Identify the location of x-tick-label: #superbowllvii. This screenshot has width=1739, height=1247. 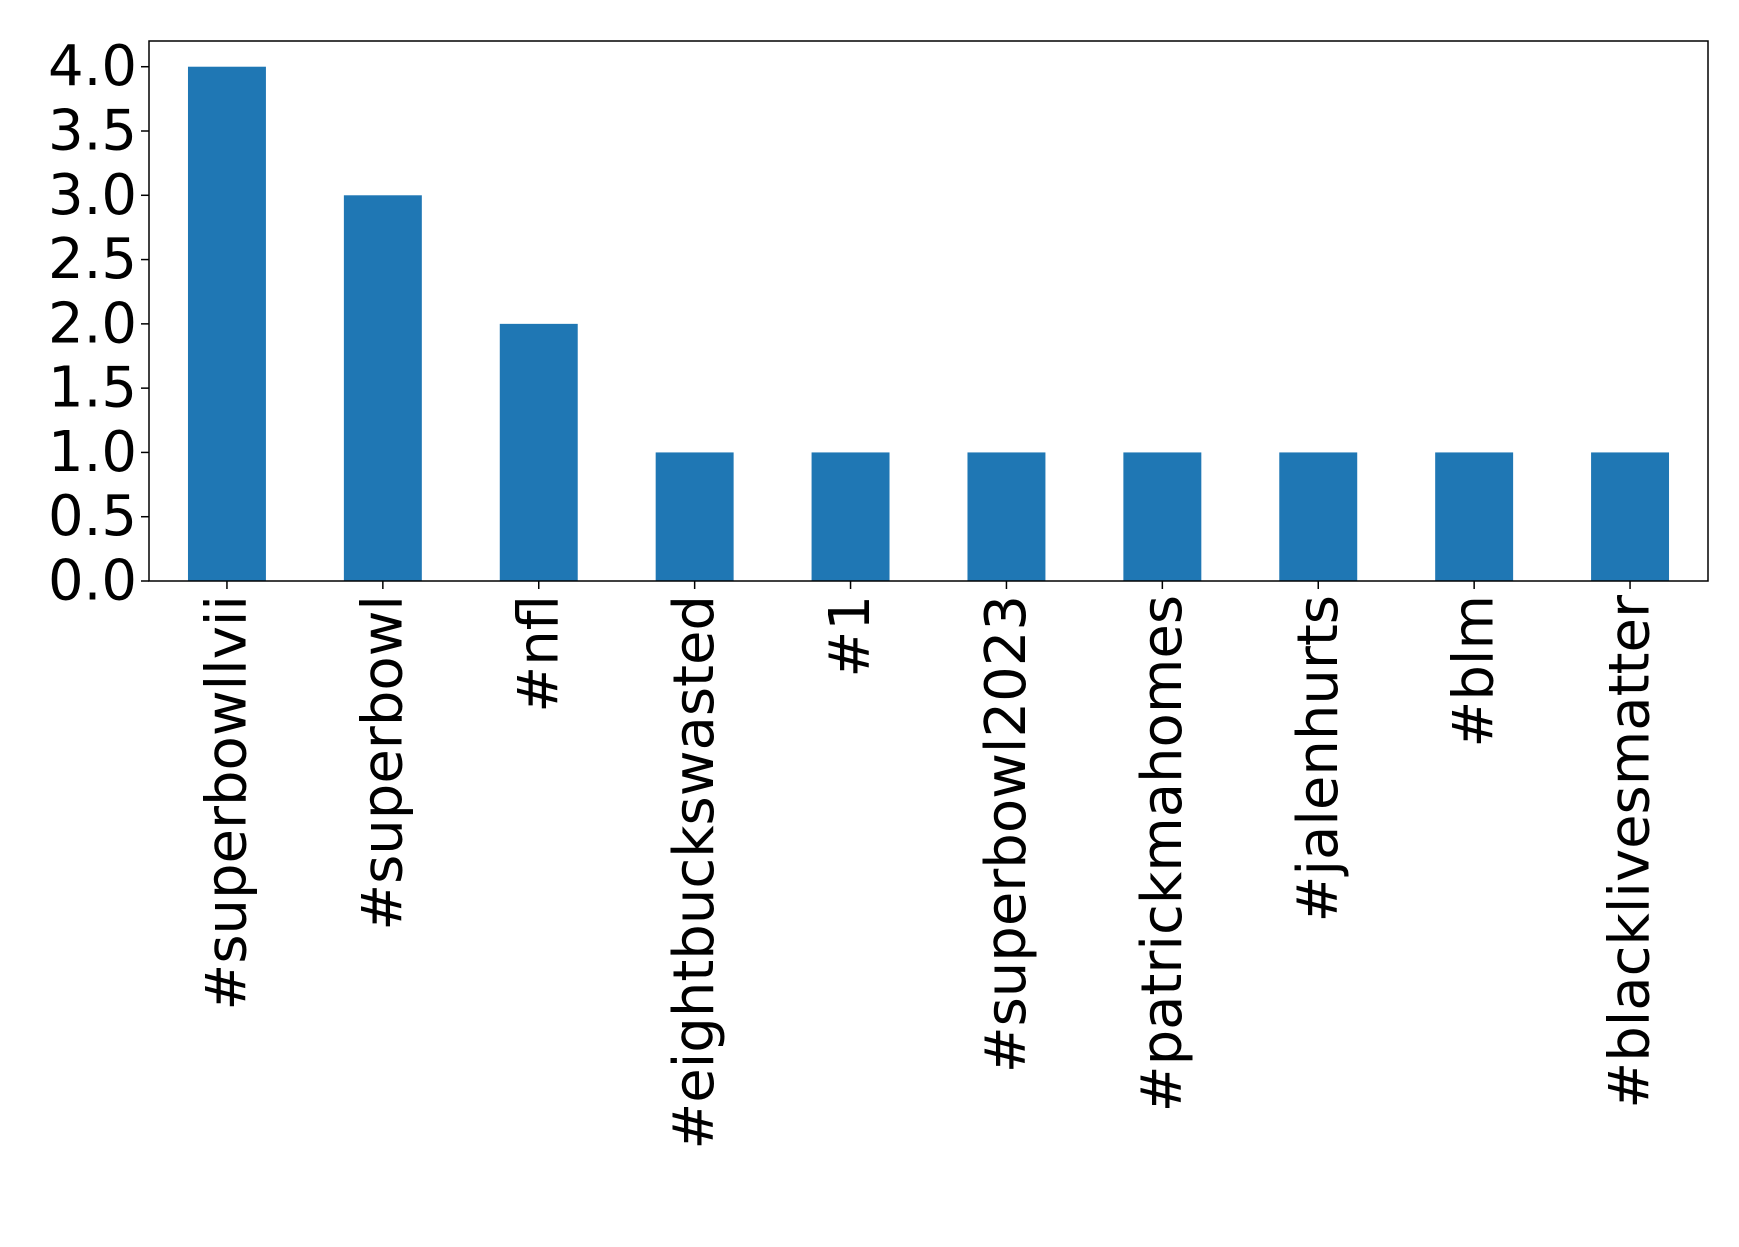
(226, 803).